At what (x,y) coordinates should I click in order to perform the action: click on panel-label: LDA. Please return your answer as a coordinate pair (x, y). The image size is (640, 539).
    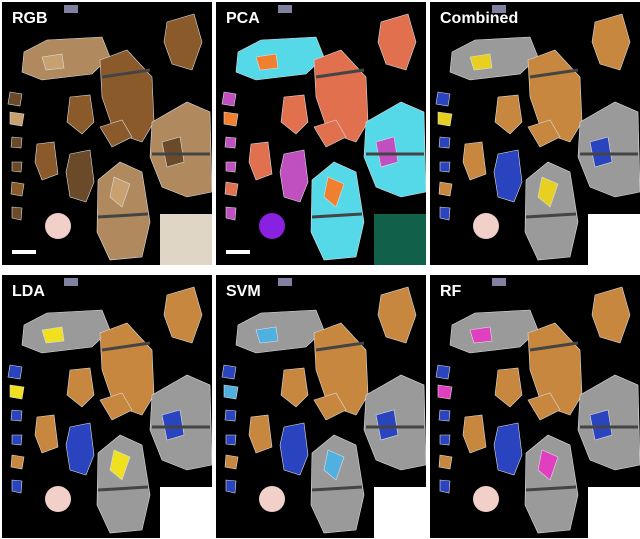
    Looking at the image, I should click on (28, 291).